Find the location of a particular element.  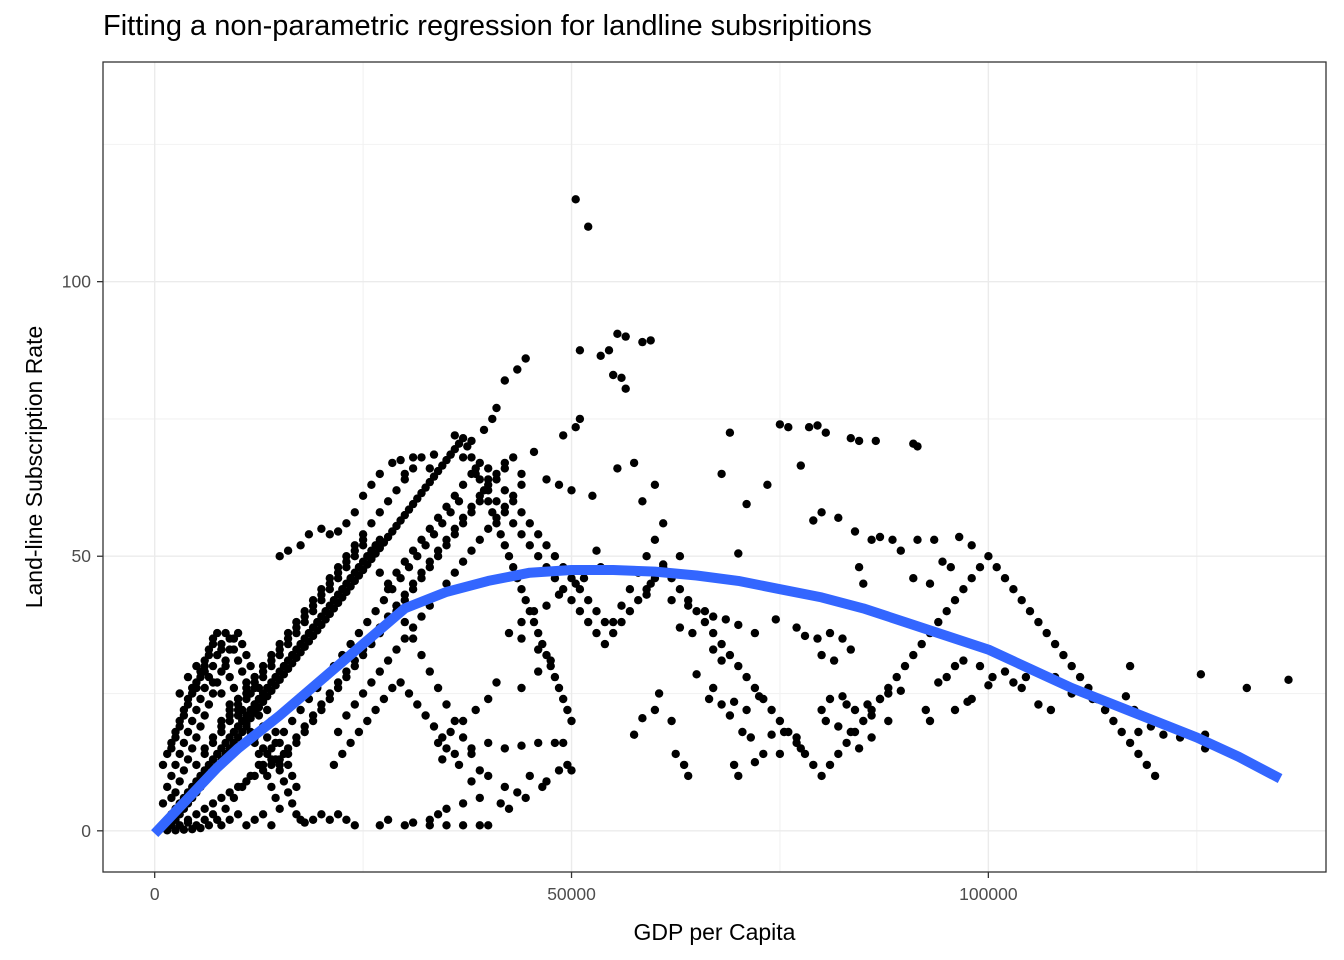

x-tick-label: 0 is located at coordinates (155, 894).